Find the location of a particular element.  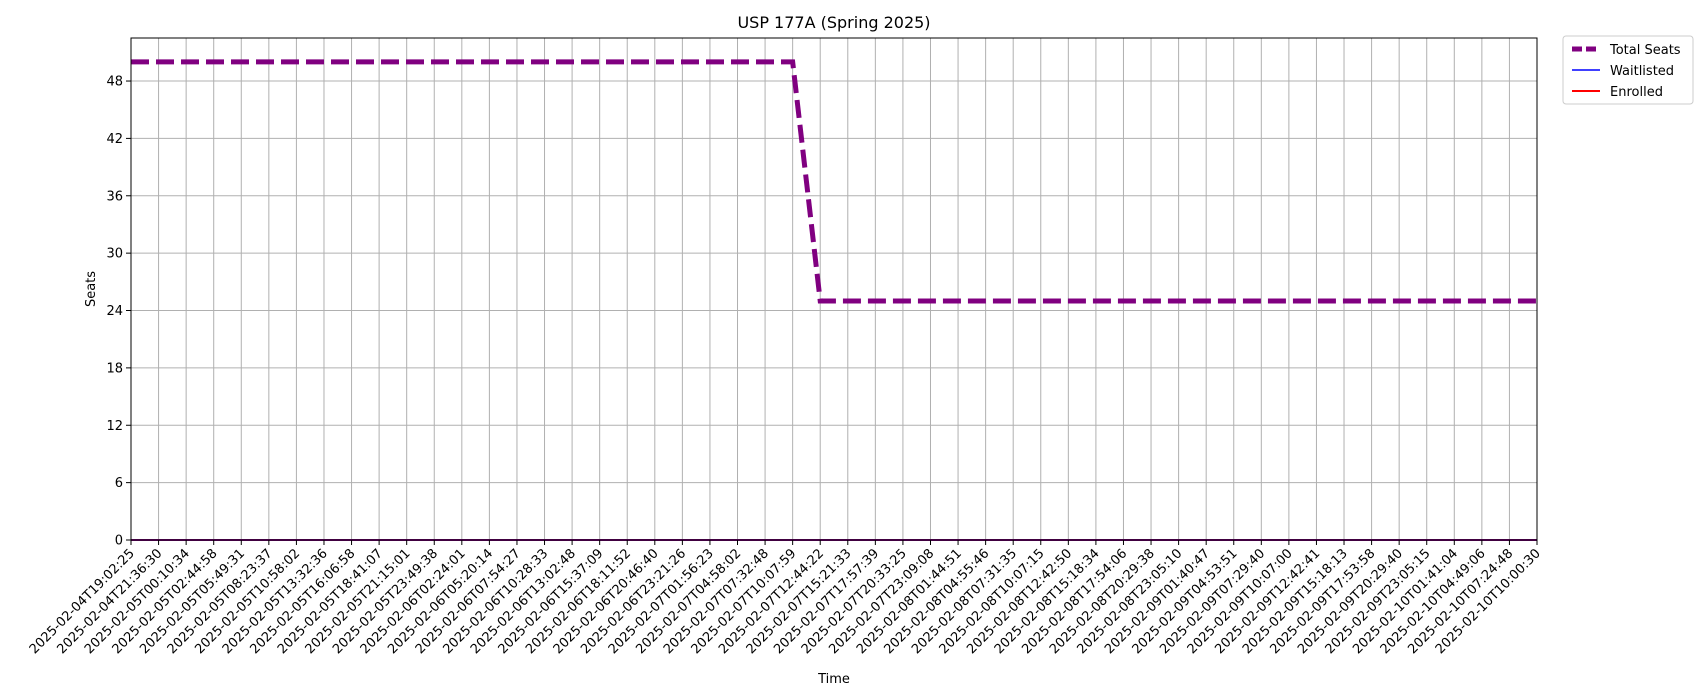

y-tick-label: 30 is located at coordinates (114, 254).